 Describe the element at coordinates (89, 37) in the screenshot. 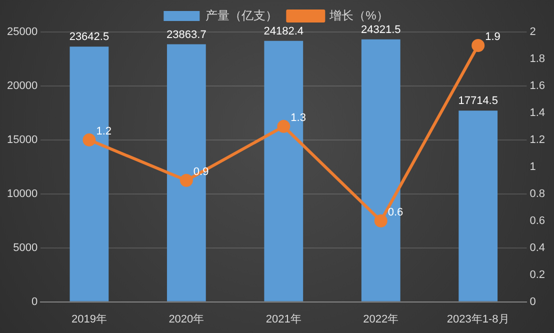

I see `data-label: 23642.5` at that location.